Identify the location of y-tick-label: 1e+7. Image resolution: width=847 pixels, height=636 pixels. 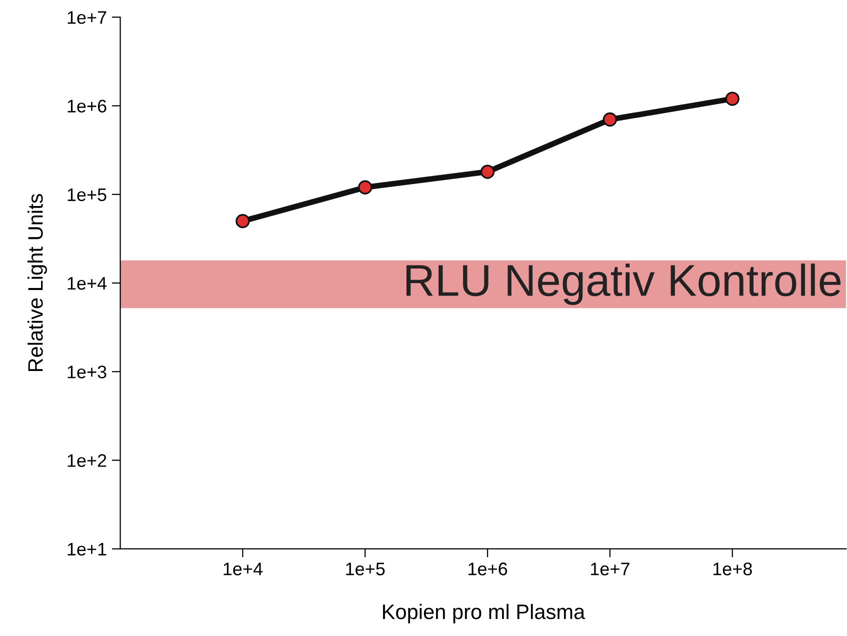
(87, 17).